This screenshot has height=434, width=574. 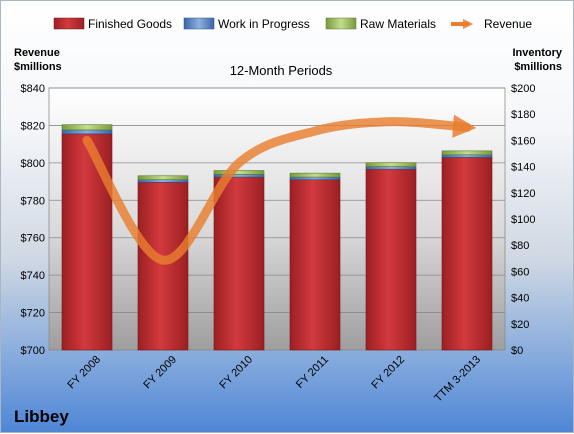 I want to click on right-axis-title-line2: $millions, so click(x=538, y=67).